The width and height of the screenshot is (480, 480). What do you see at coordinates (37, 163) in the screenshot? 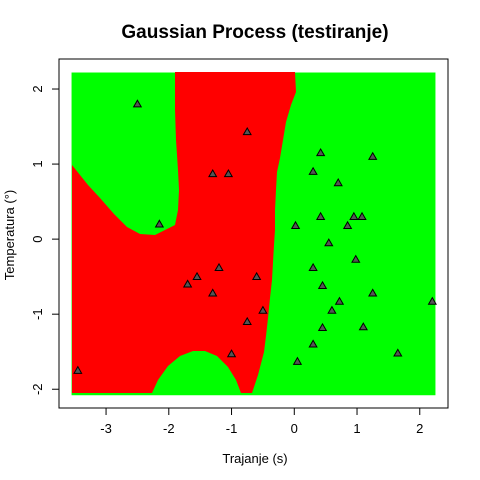
I see `y-tick-label: 1` at bounding box center [37, 163].